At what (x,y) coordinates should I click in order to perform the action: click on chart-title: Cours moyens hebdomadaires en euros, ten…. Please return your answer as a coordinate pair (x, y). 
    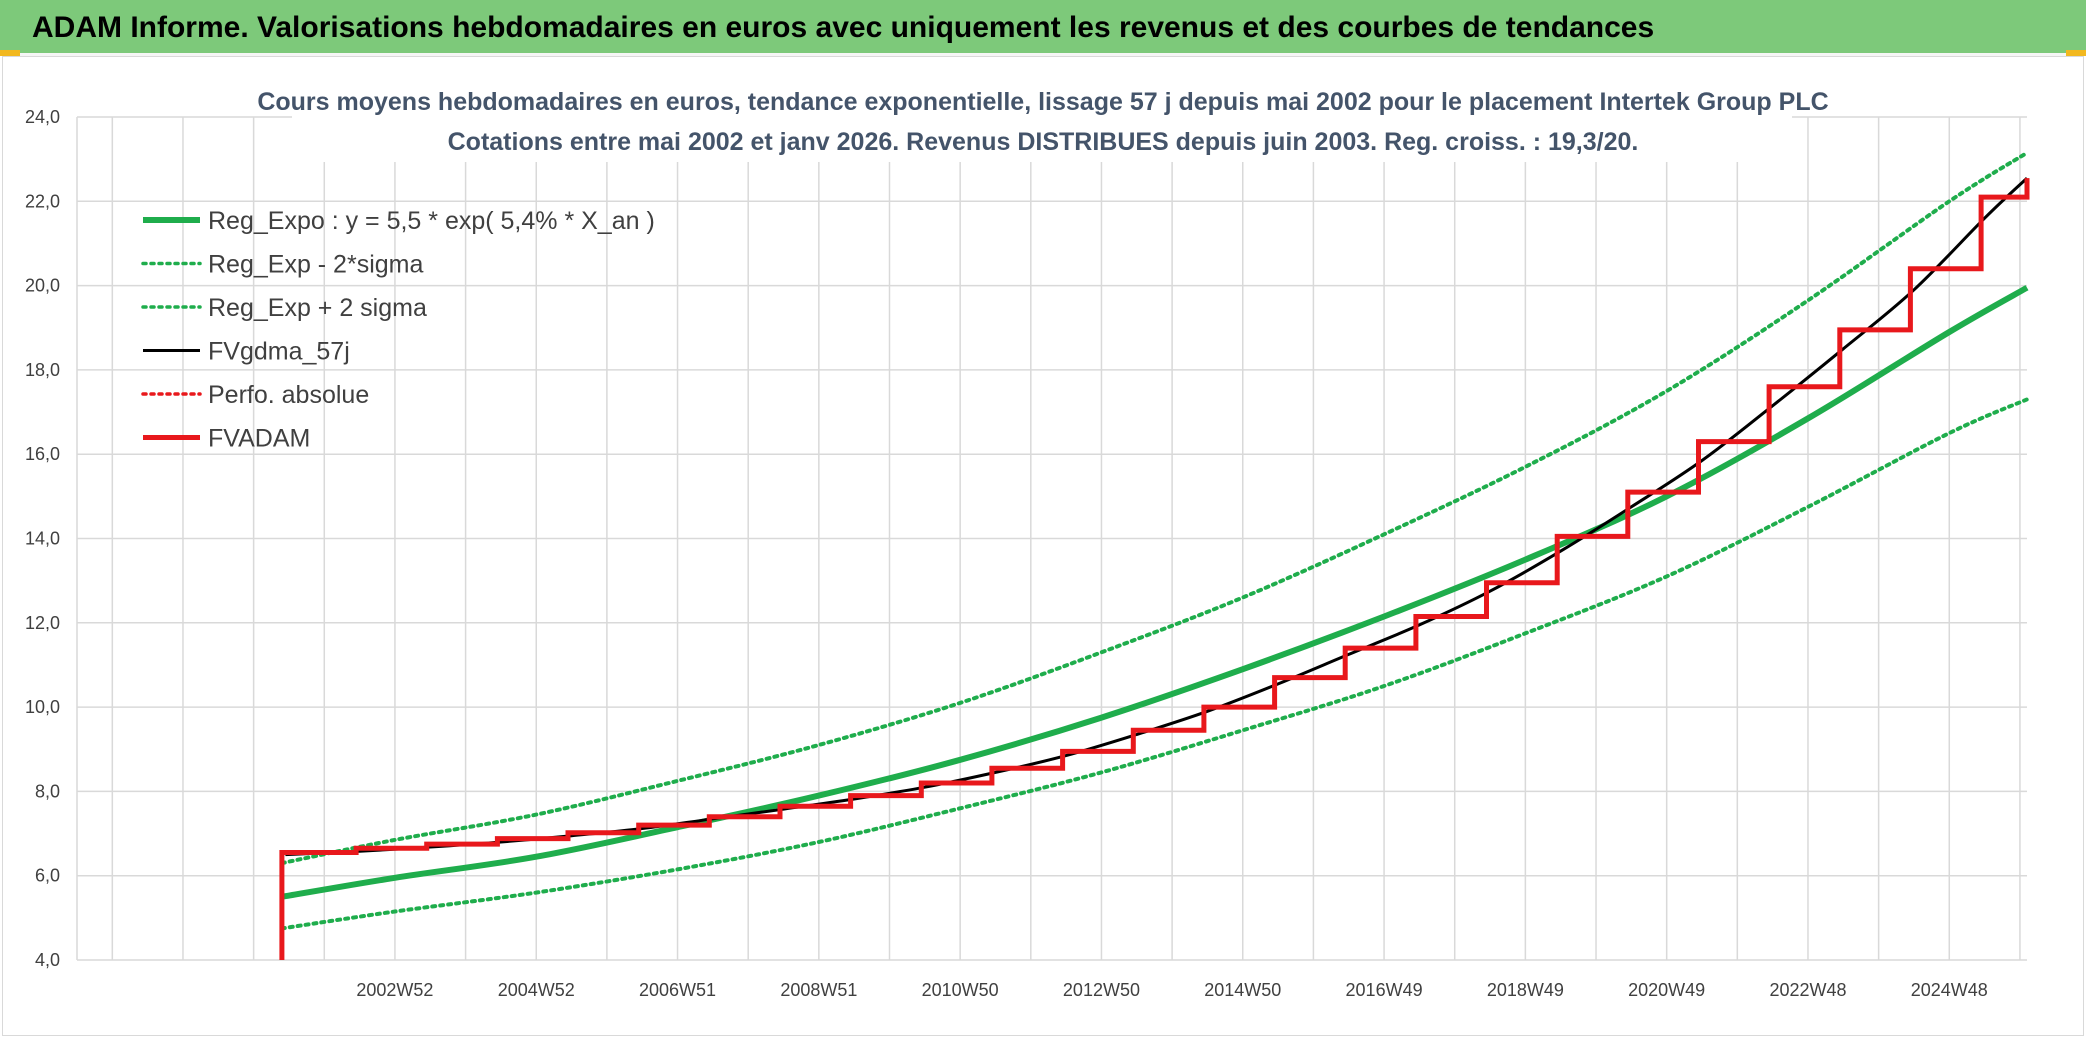
    Looking at the image, I should click on (1042, 122).